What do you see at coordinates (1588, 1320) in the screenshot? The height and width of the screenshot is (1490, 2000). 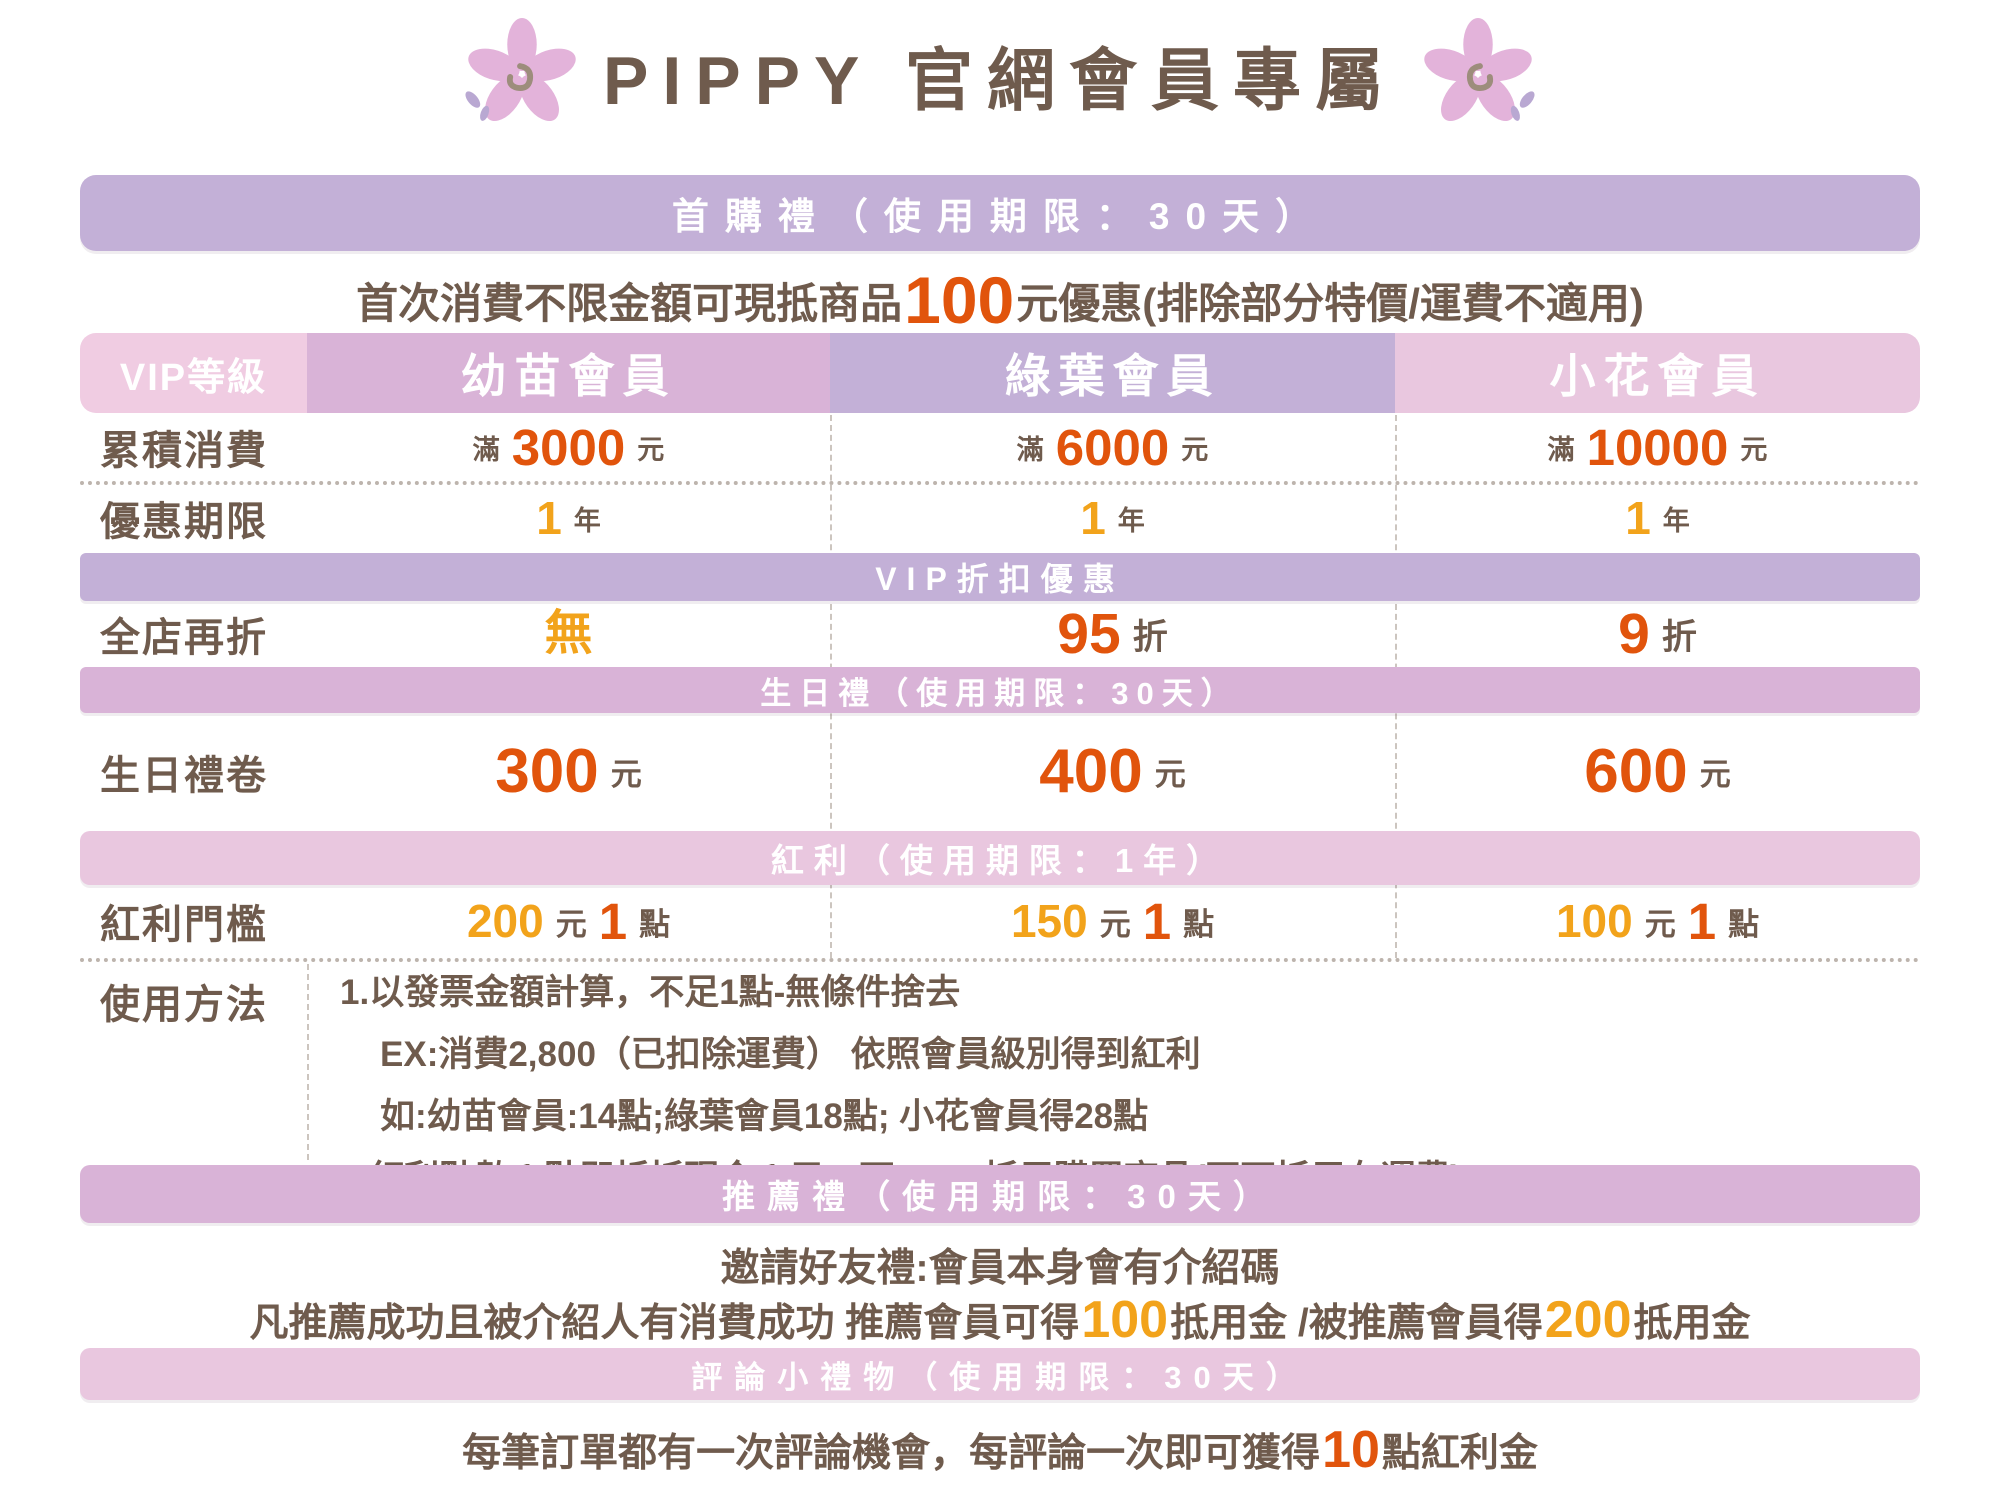 I see `referral-amount: 200` at bounding box center [1588, 1320].